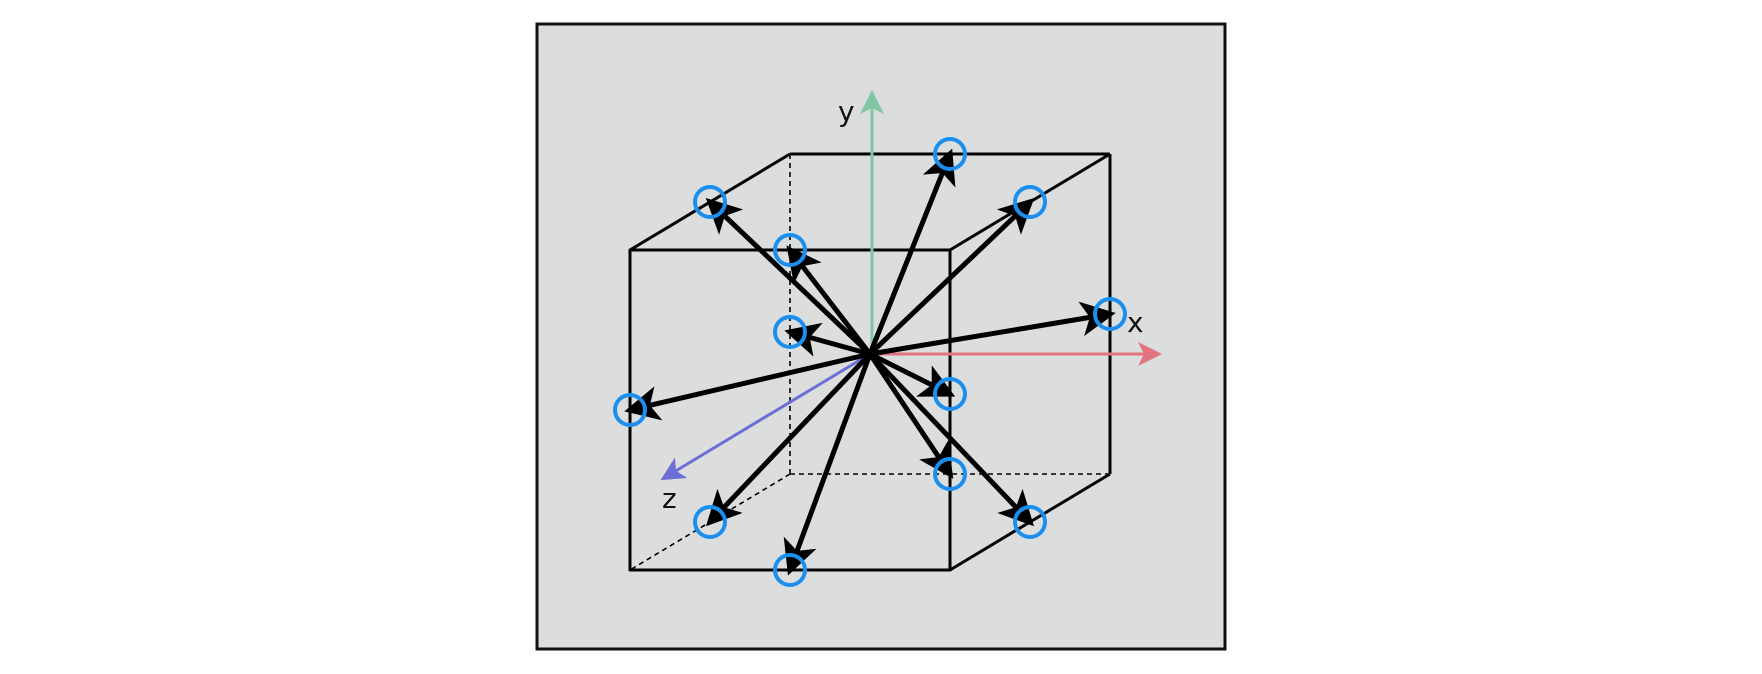  I want to click on z-axis-arrow, so click(765, 416).